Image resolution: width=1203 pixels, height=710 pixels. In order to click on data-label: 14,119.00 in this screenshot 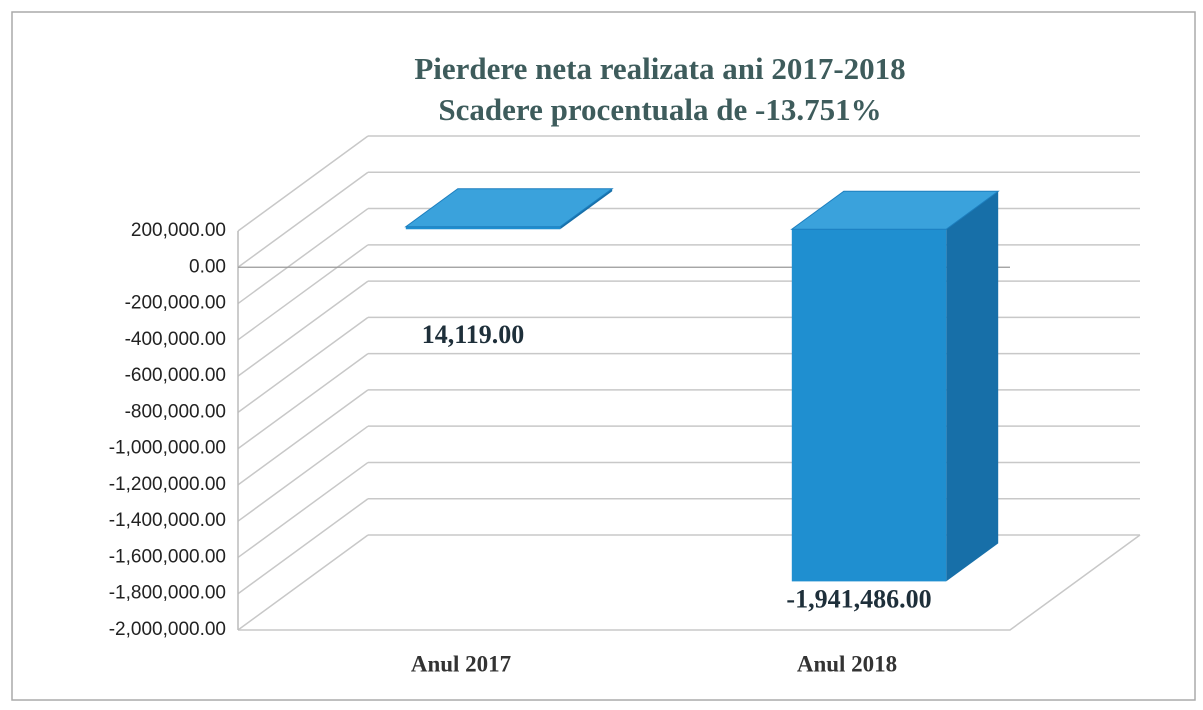, I will do `click(473, 334)`.